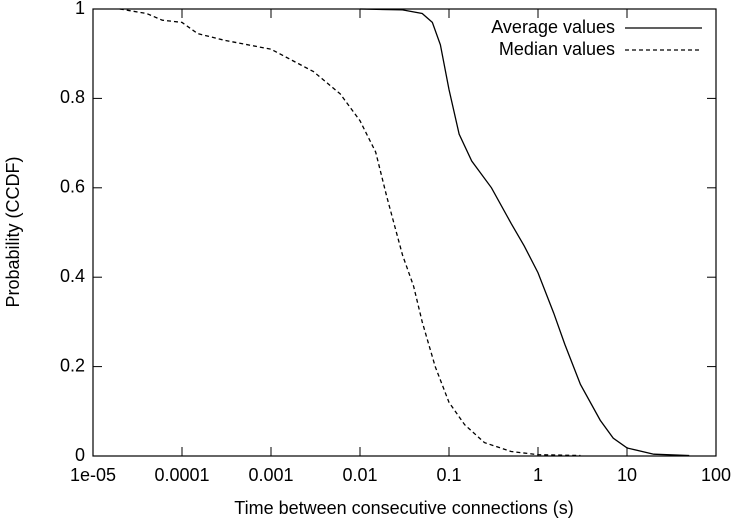 This screenshot has height=521, width=735. What do you see at coordinates (72, 365) in the screenshot?
I see `y-tick-label: 0.2` at bounding box center [72, 365].